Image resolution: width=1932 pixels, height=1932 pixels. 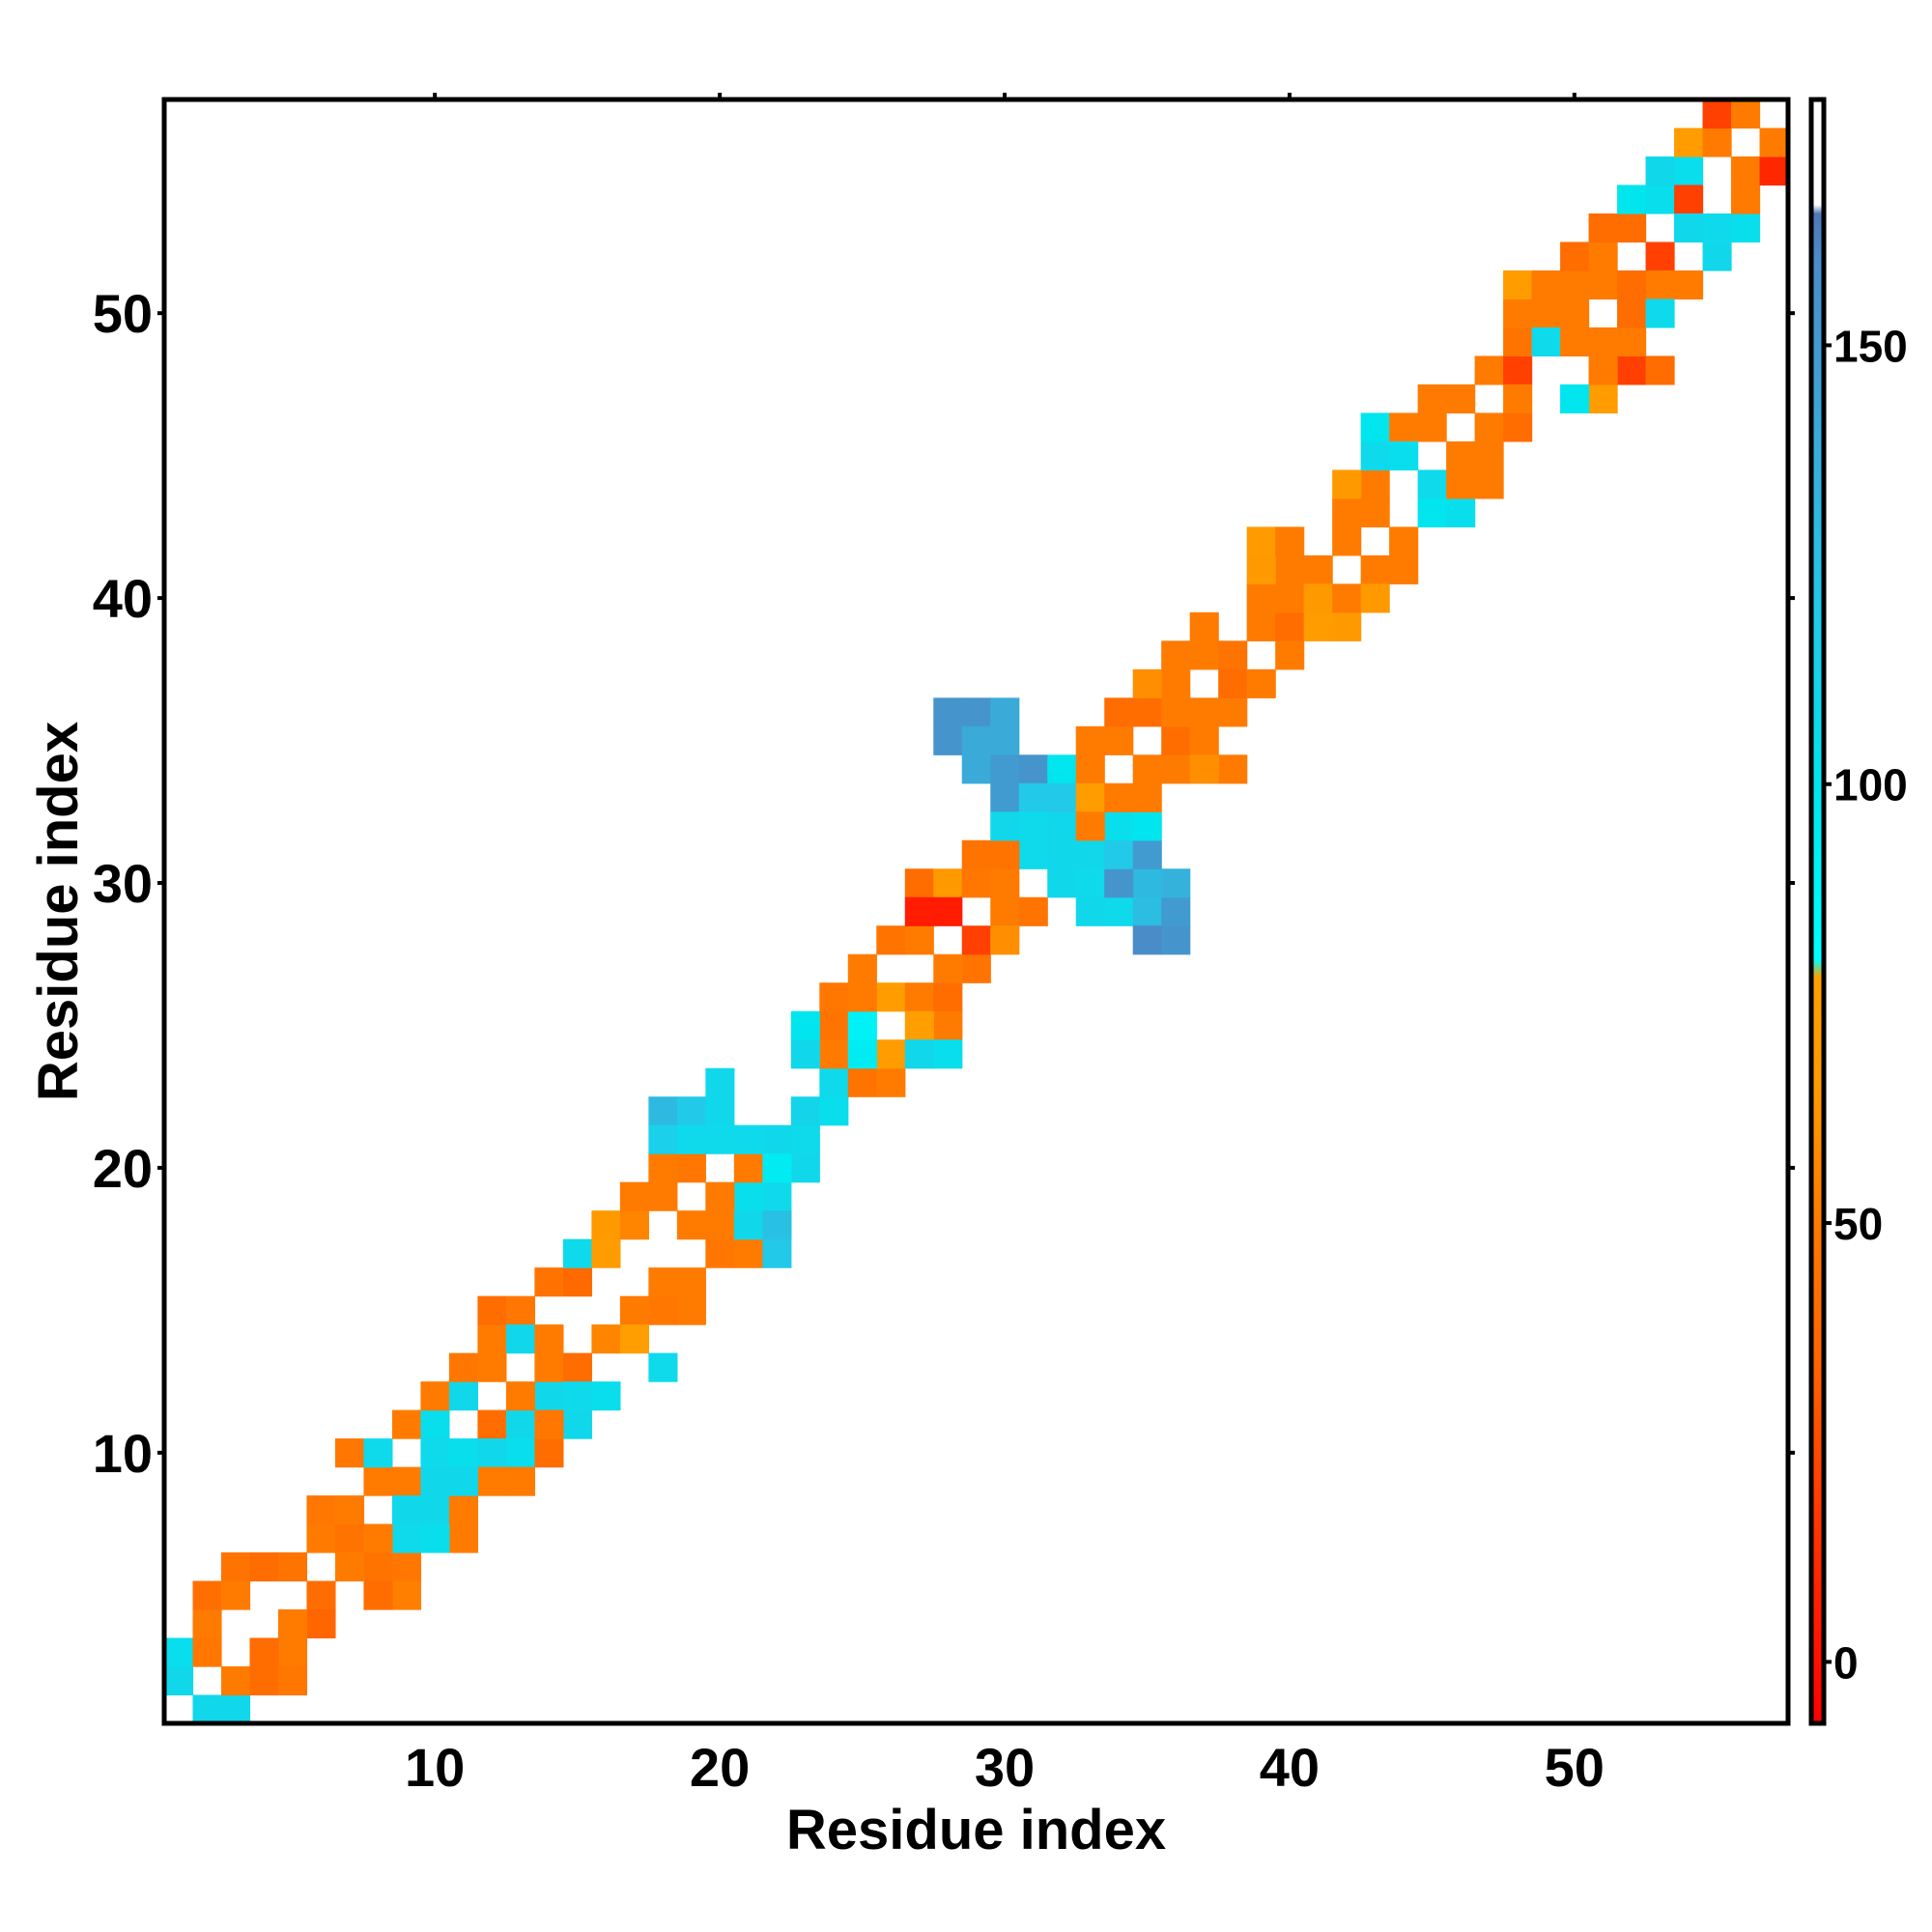 I want to click on colorbar-tick-label: 100, so click(x=1870, y=785).